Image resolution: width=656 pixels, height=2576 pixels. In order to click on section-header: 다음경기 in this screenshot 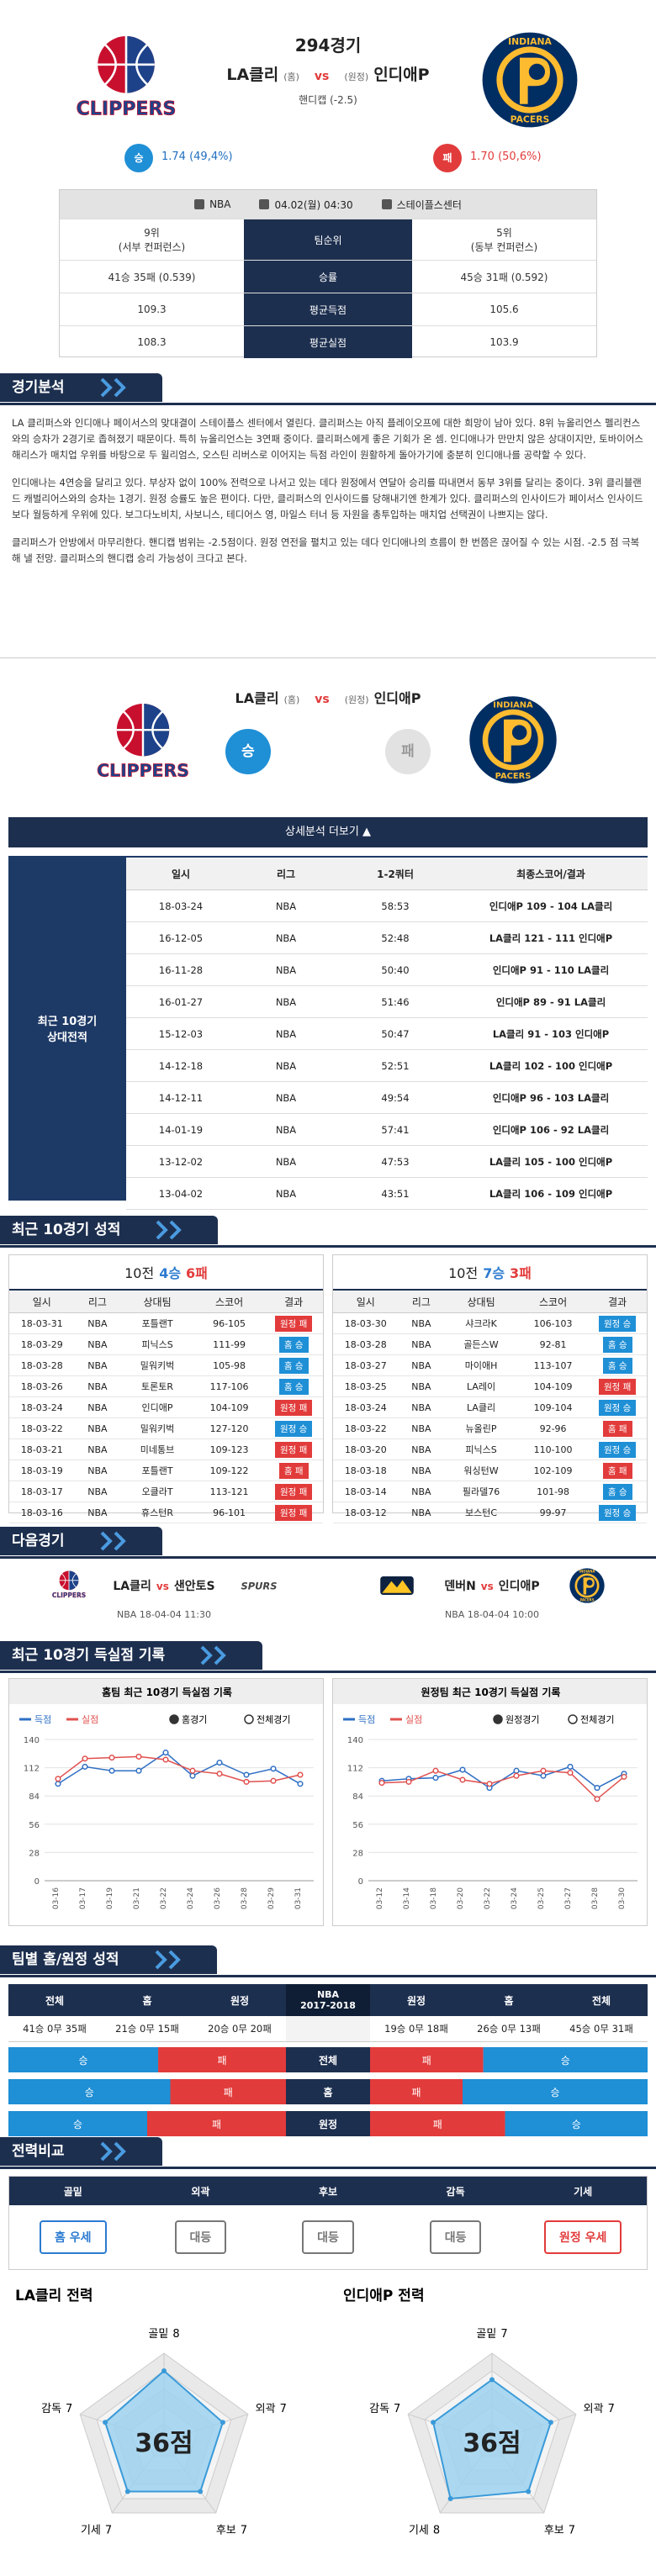, I will do `click(328, 1541)`.